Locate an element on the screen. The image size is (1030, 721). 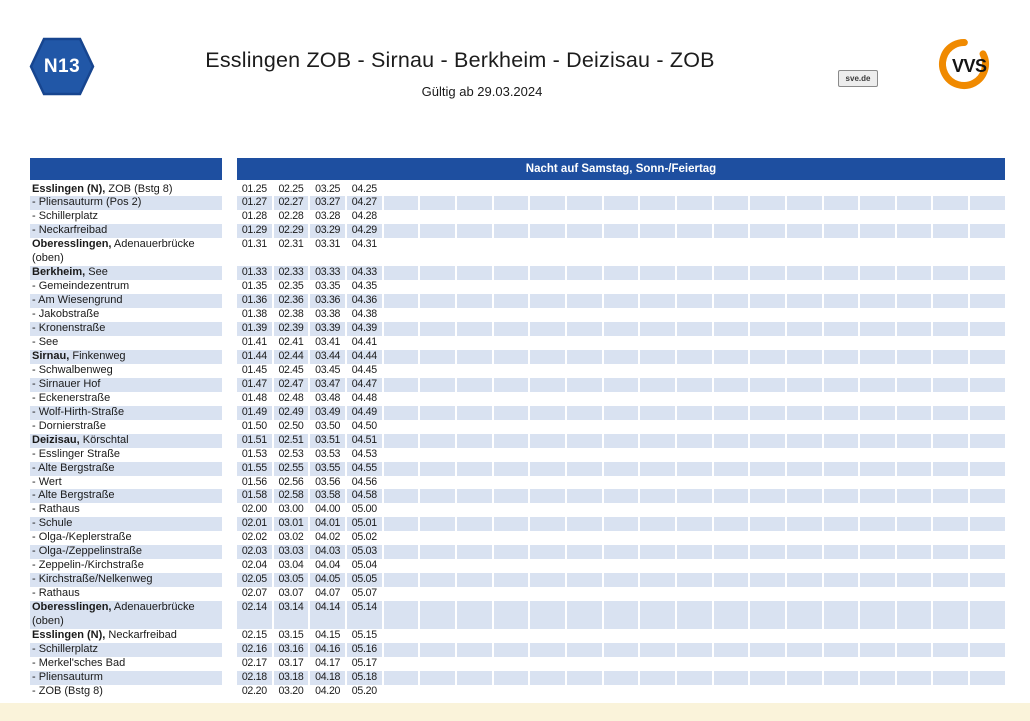
time-grid: 02.16 03.16 04.16 05.16 is located at coordinates (621, 649).